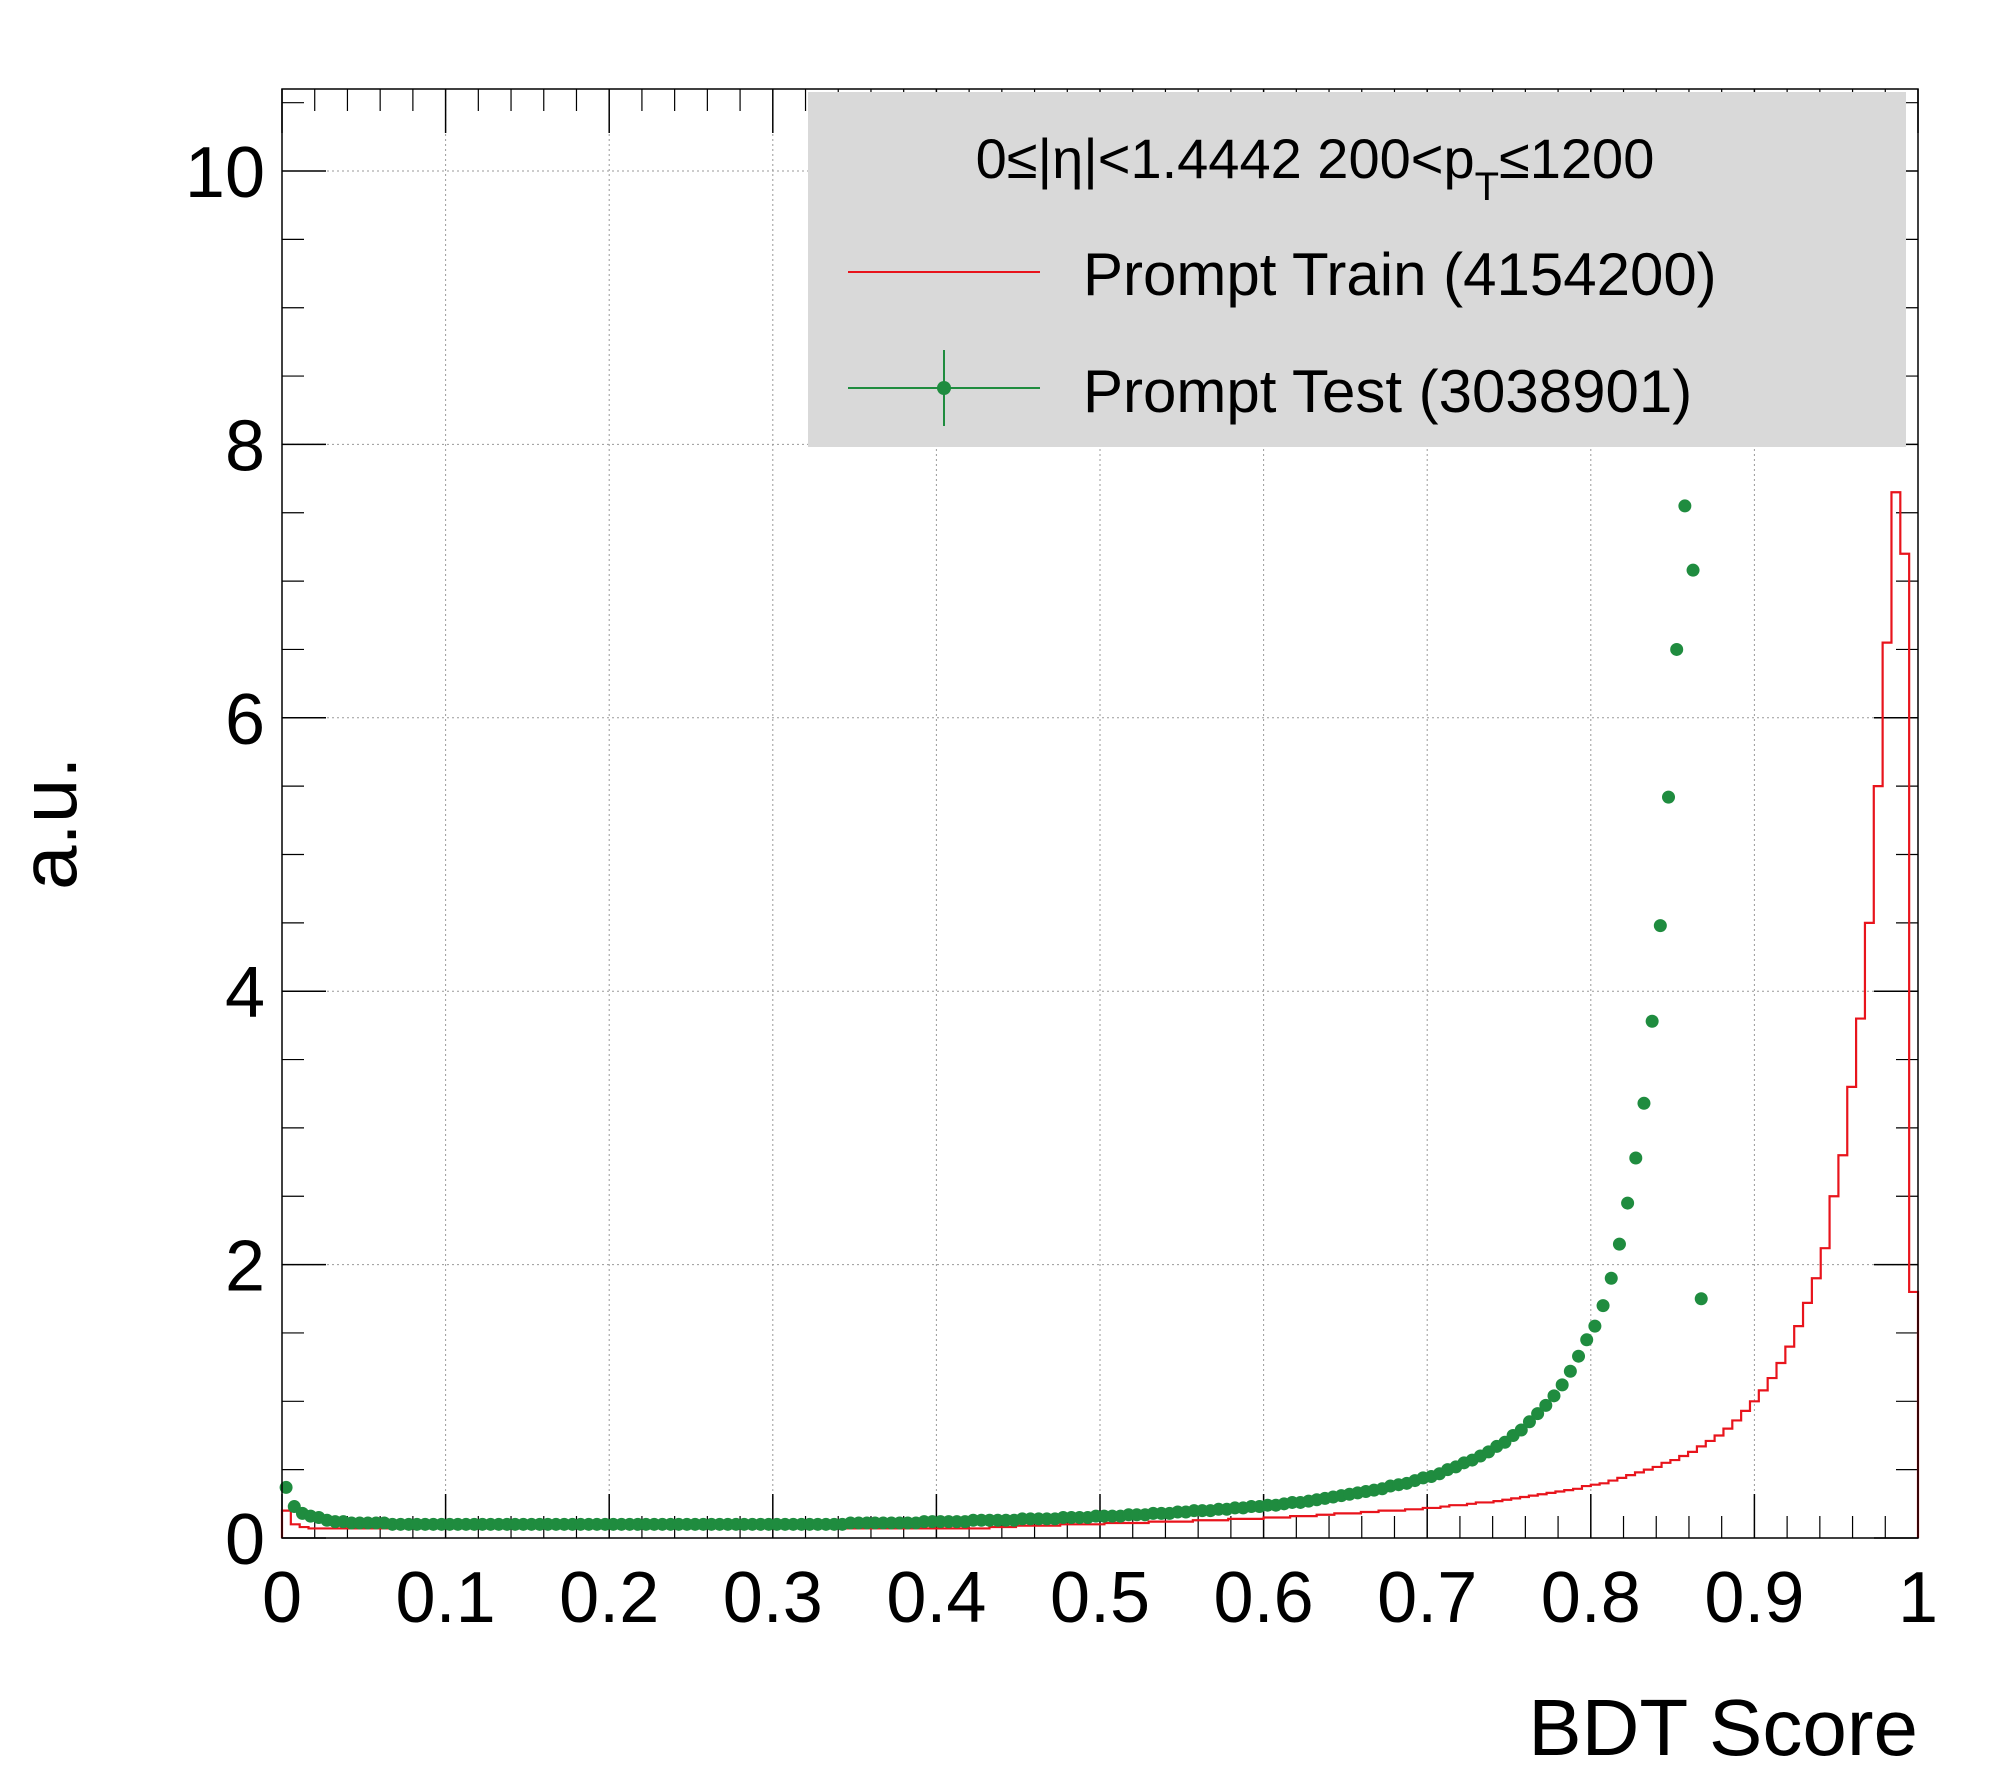  What do you see at coordinates (1387, 391) in the screenshot?
I see `legend-test-label: Prompt Test (3038901)` at bounding box center [1387, 391].